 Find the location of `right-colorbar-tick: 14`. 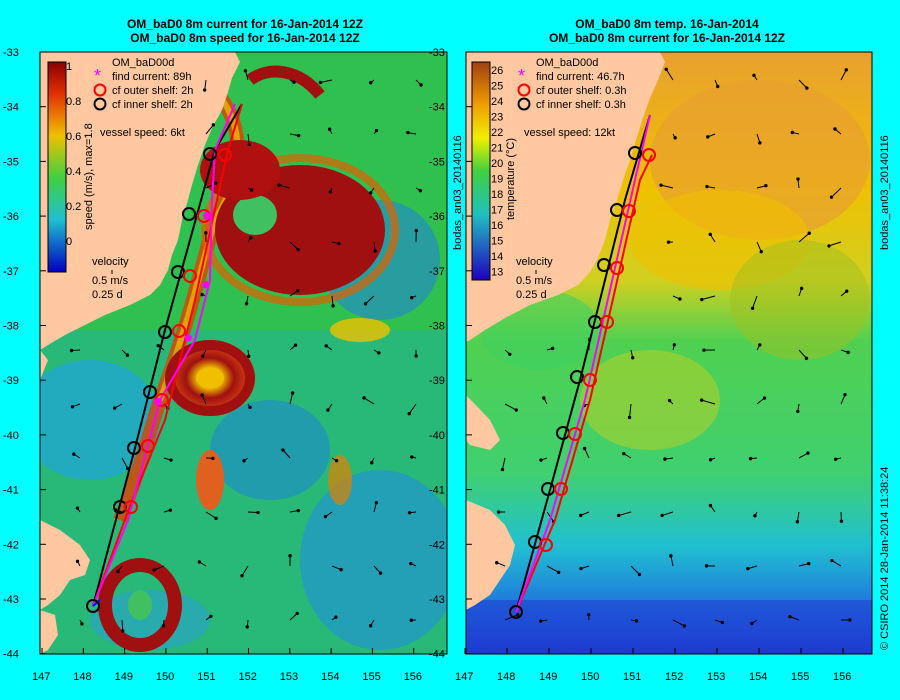

right-colorbar-tick: 14 is located at coordinates (497, 257).